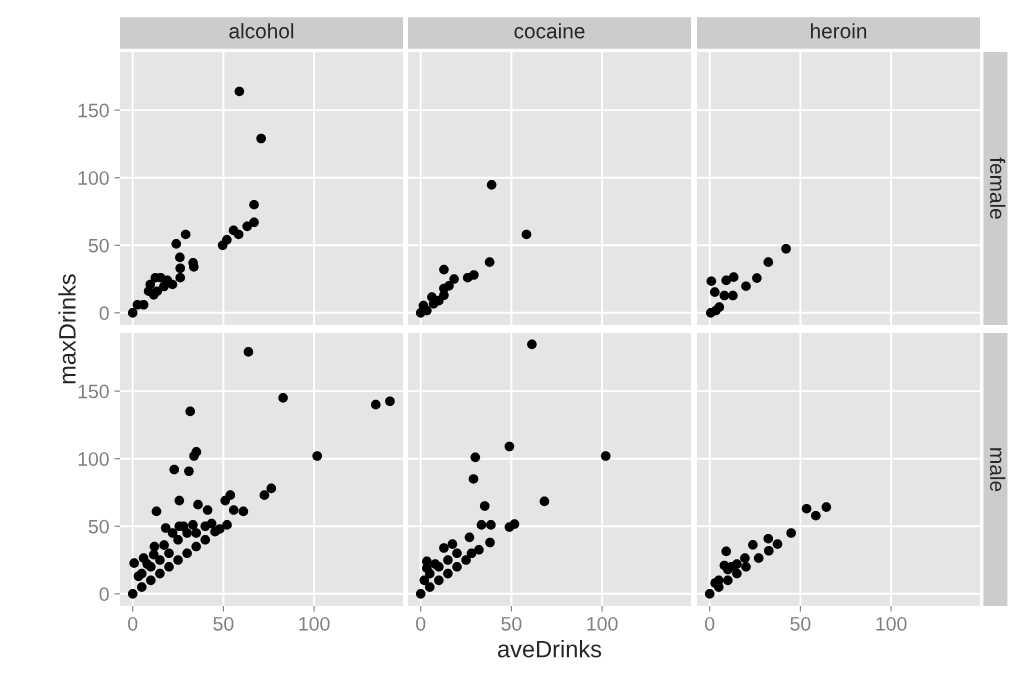  Describe the element at coordinates (997, 188) in the screenshot. I see `y2-axis-title: female` at that location.